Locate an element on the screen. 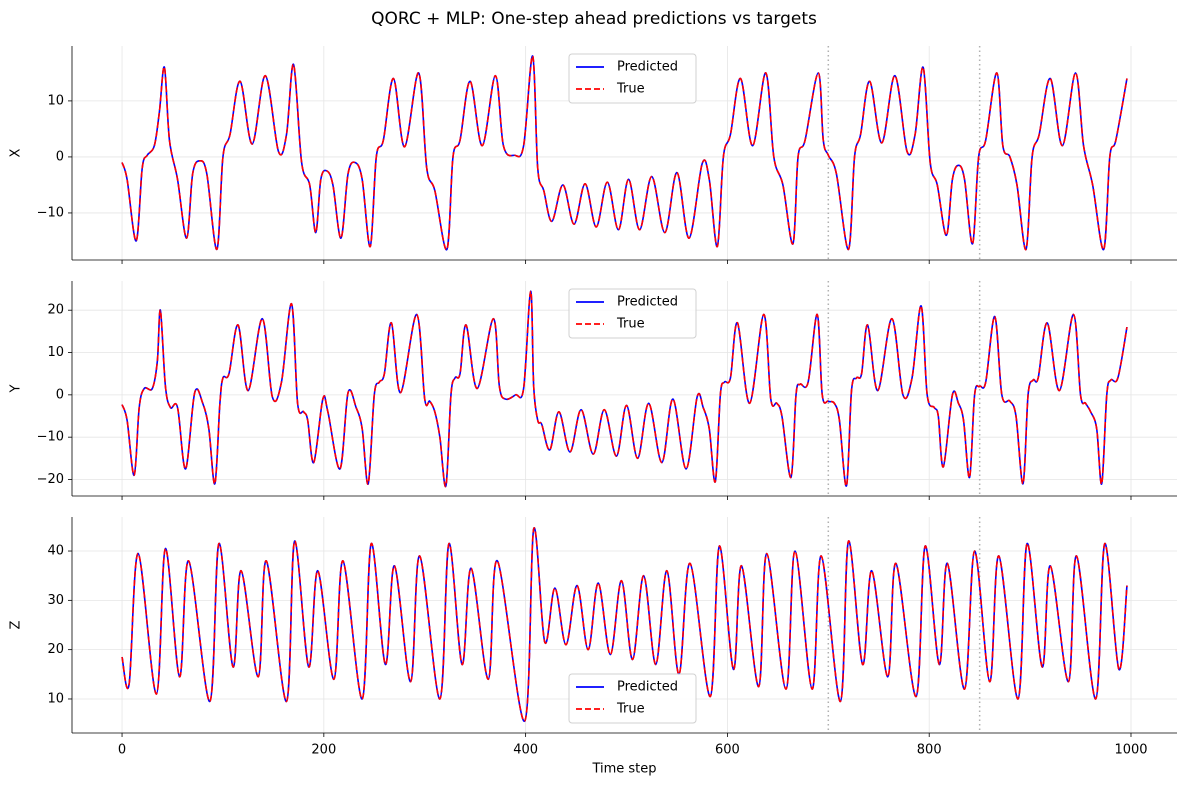 The width and height of the screenshot is (1187, 791). y-tick-label: 40 is located at coordinates (55, 551).